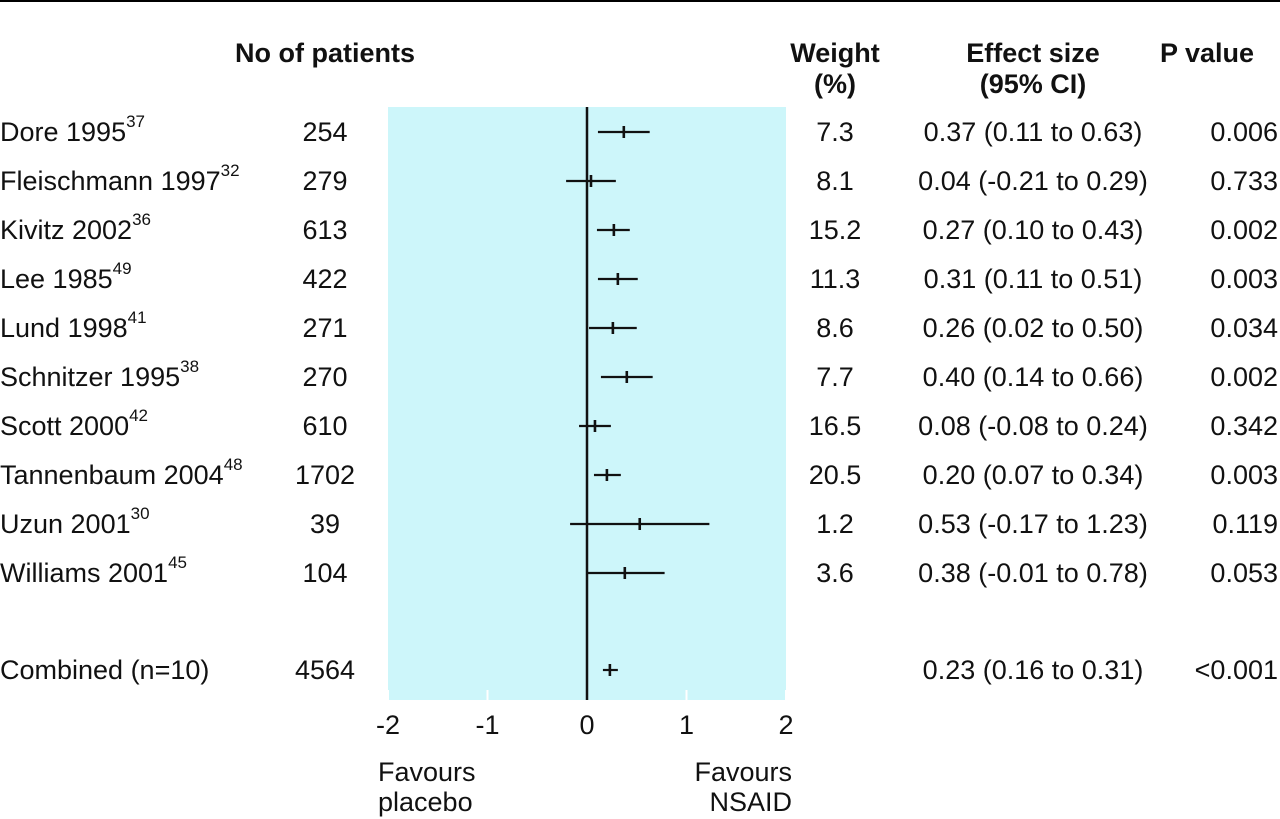  I want to click on x-tick-label: -1, so click(487, 725).